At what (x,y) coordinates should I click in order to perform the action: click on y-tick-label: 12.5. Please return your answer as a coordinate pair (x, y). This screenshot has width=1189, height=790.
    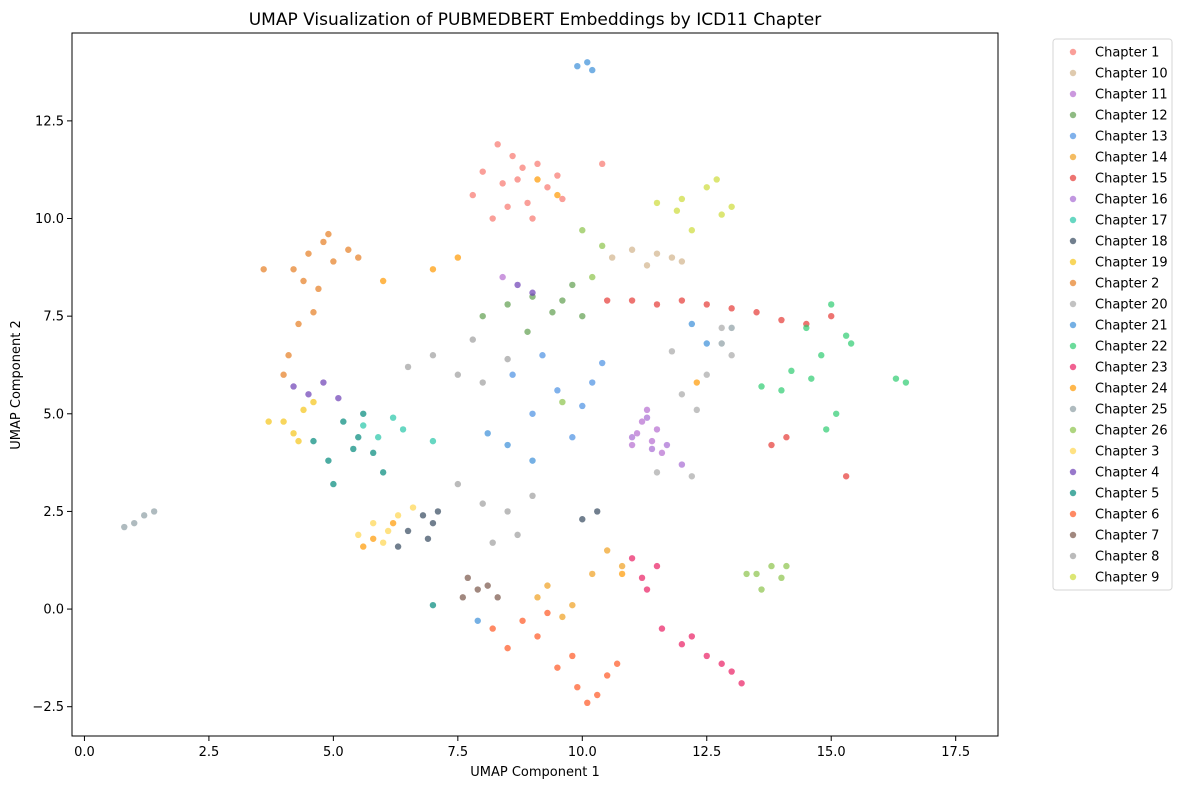
    Looking at the image, I should click on (49, 121).